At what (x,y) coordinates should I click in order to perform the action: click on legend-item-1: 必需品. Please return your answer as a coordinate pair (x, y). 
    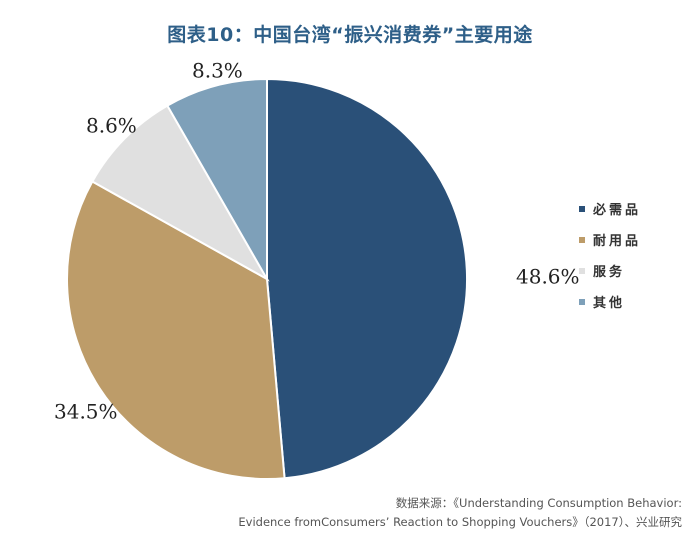
    Looking at the image, I should click on (634, 209).